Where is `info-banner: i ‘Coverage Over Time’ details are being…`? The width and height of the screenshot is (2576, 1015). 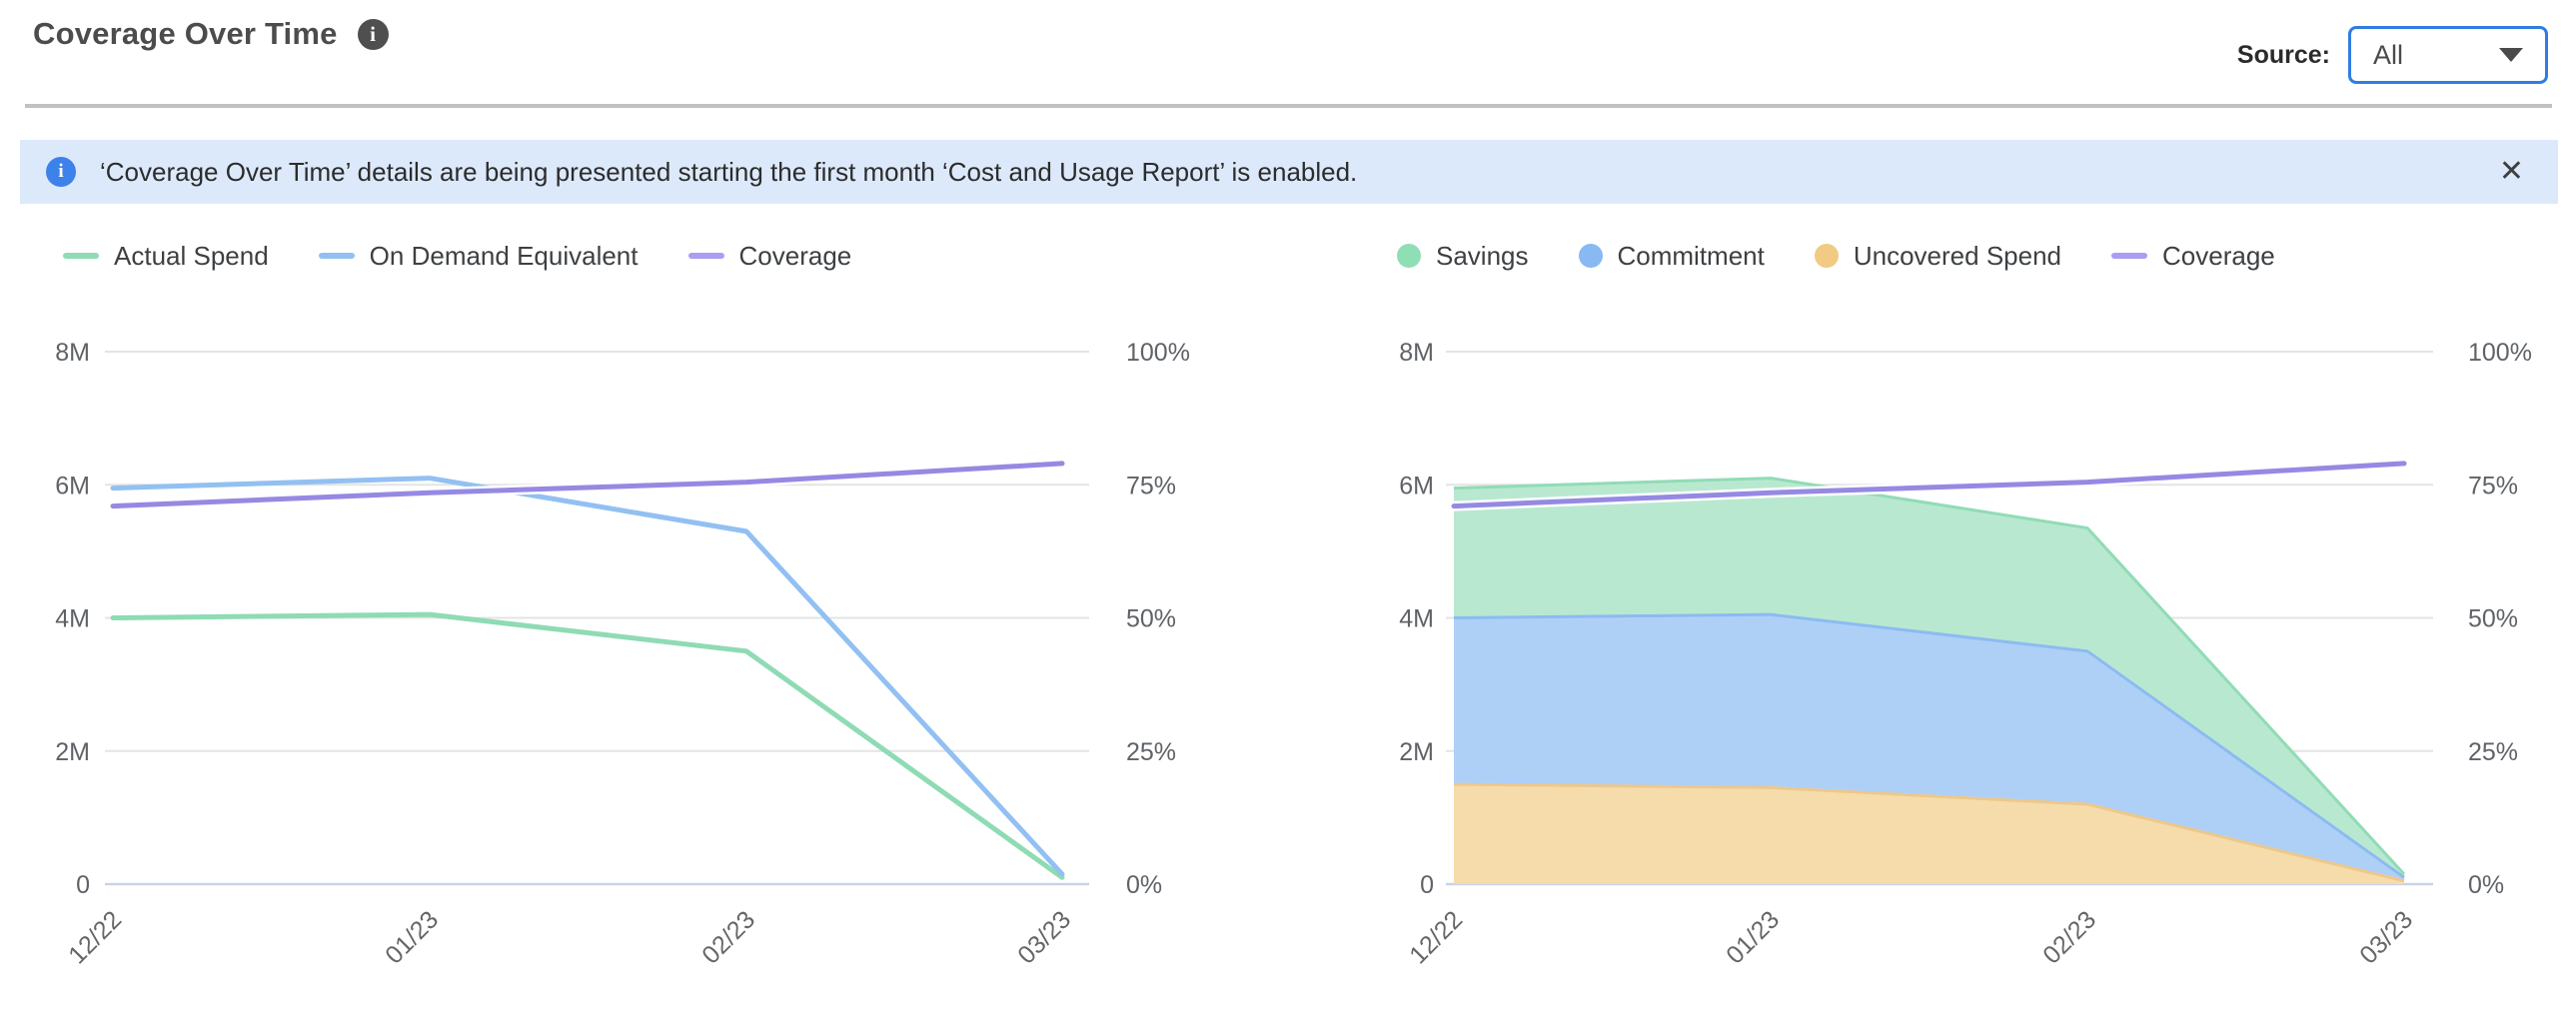 info-banner: i ‘Coverage Over Time’ details are being… is located at coordinates (1289, 172).